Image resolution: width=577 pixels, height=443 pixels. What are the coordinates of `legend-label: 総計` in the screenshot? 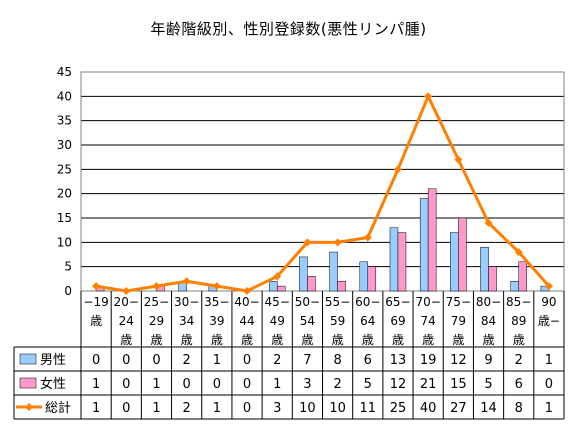 It's located at (58, 408).